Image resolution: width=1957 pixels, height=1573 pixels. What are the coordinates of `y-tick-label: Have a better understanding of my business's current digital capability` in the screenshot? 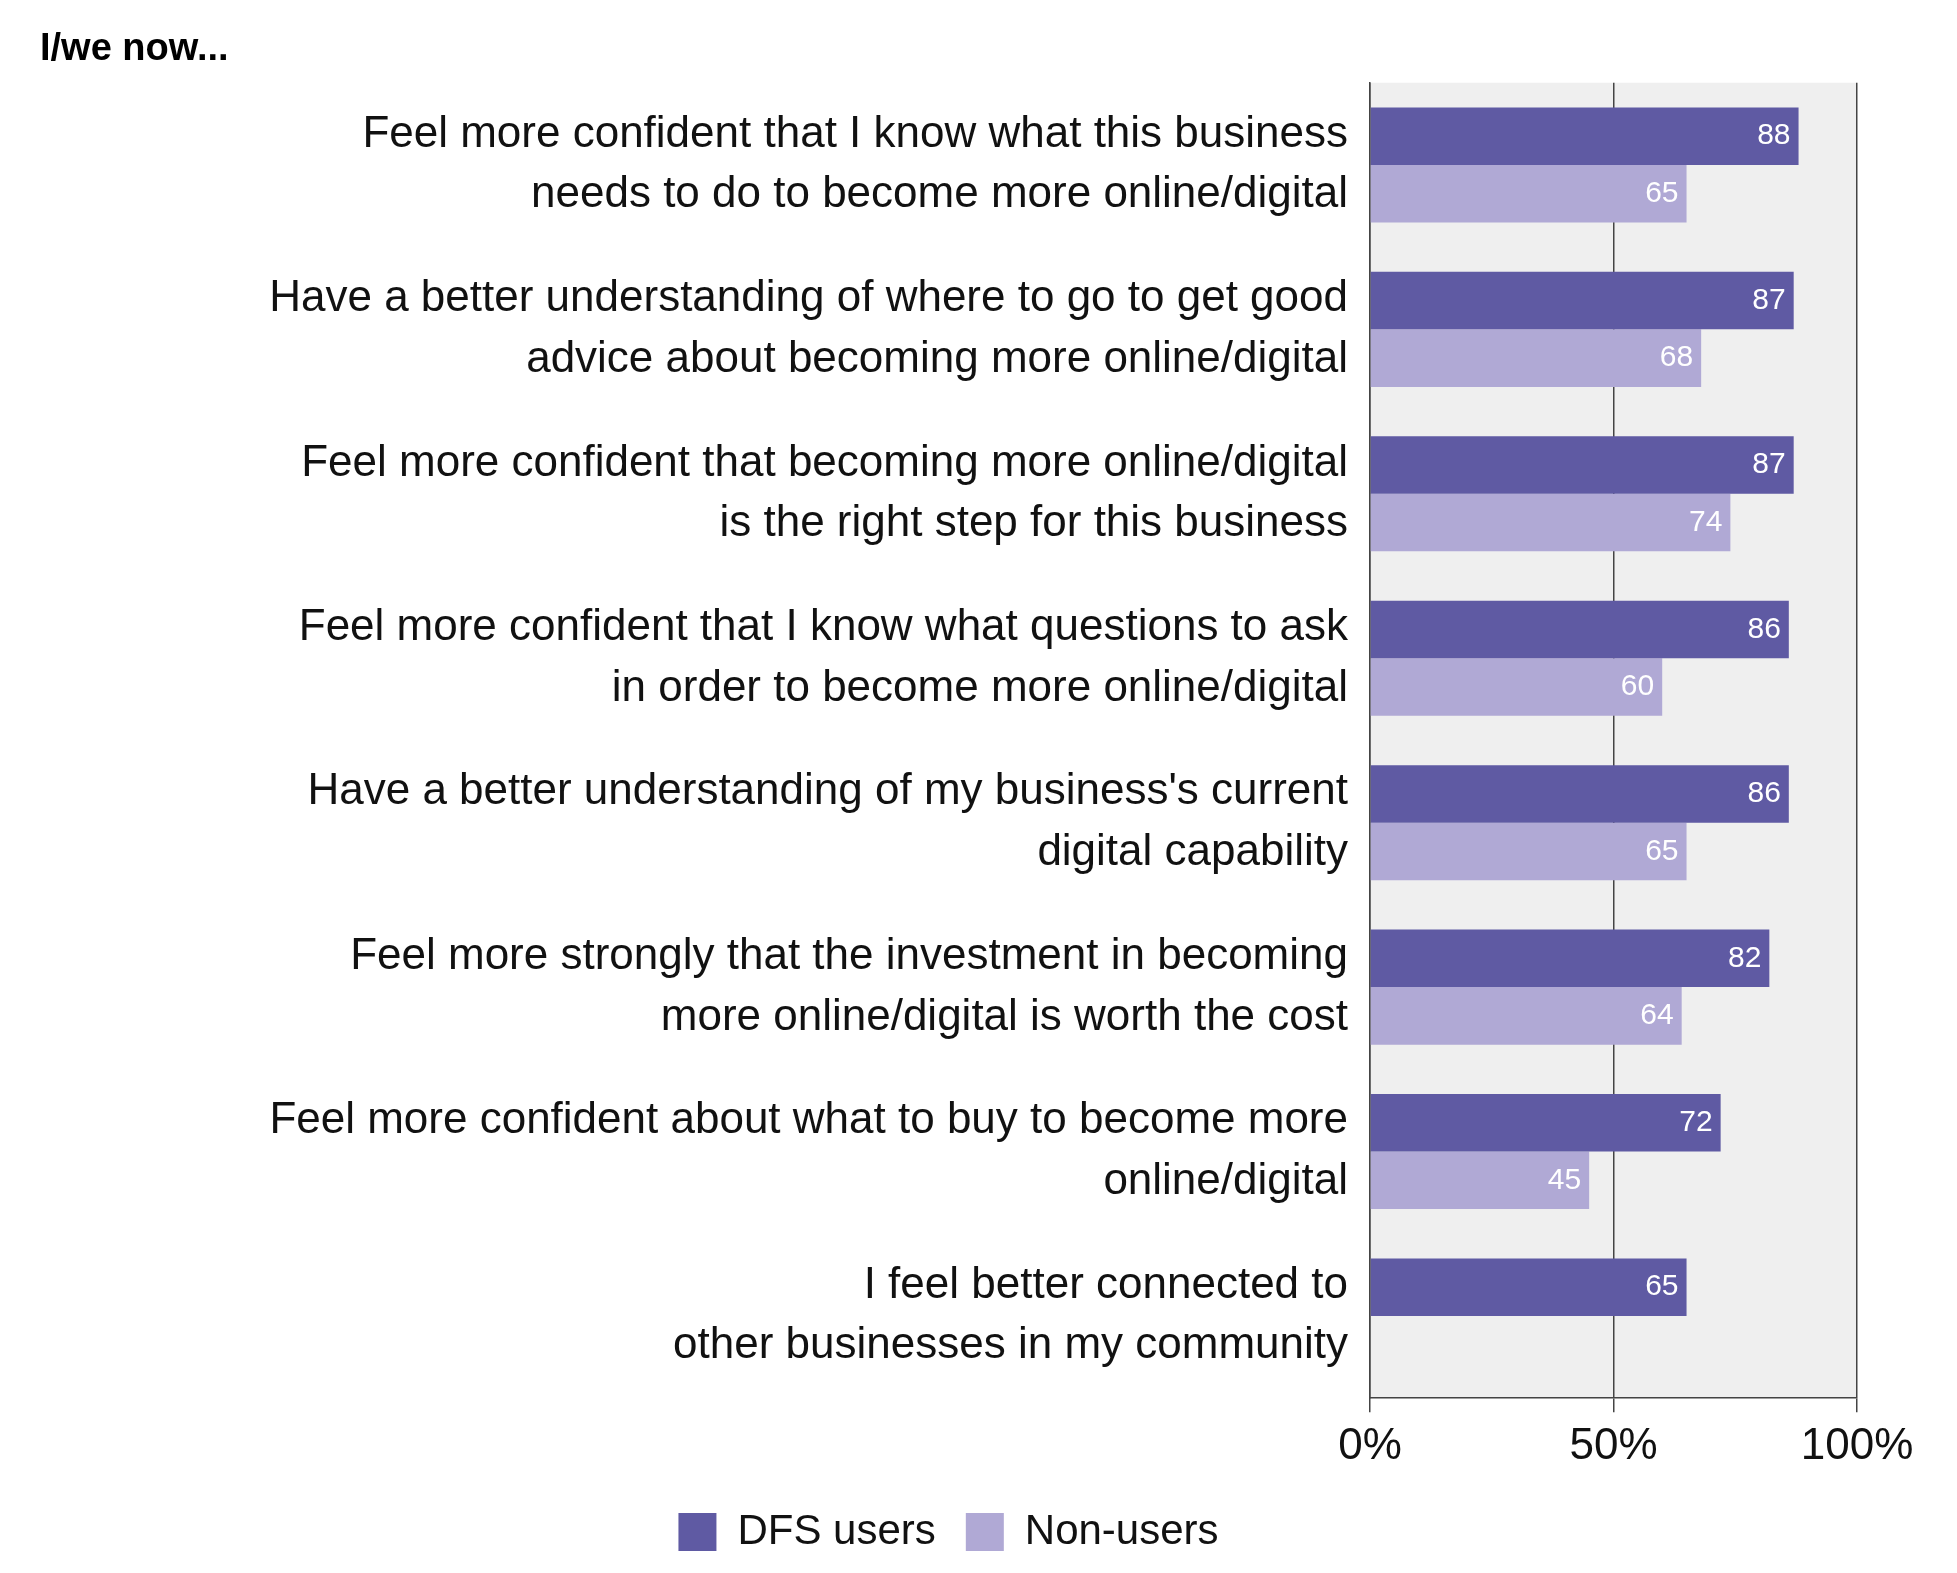 It's located at (827, 819).